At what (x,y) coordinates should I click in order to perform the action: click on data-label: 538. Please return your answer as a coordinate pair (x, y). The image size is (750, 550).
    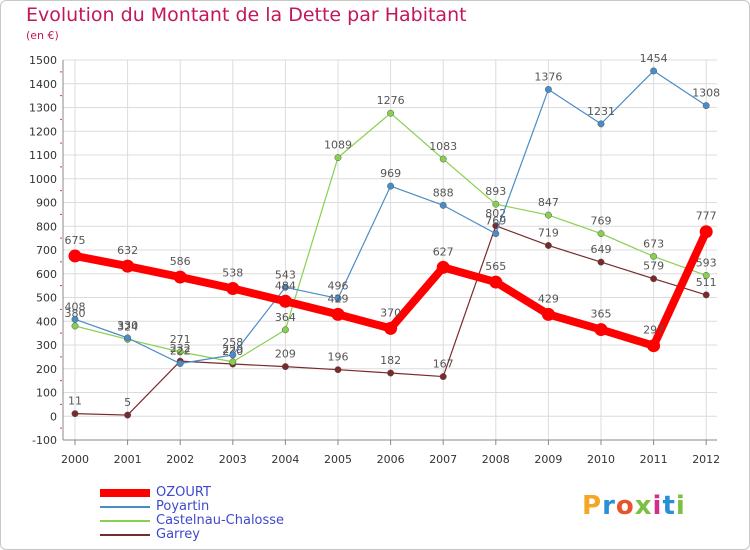
    Looking at the image, I should click on (232, 272).